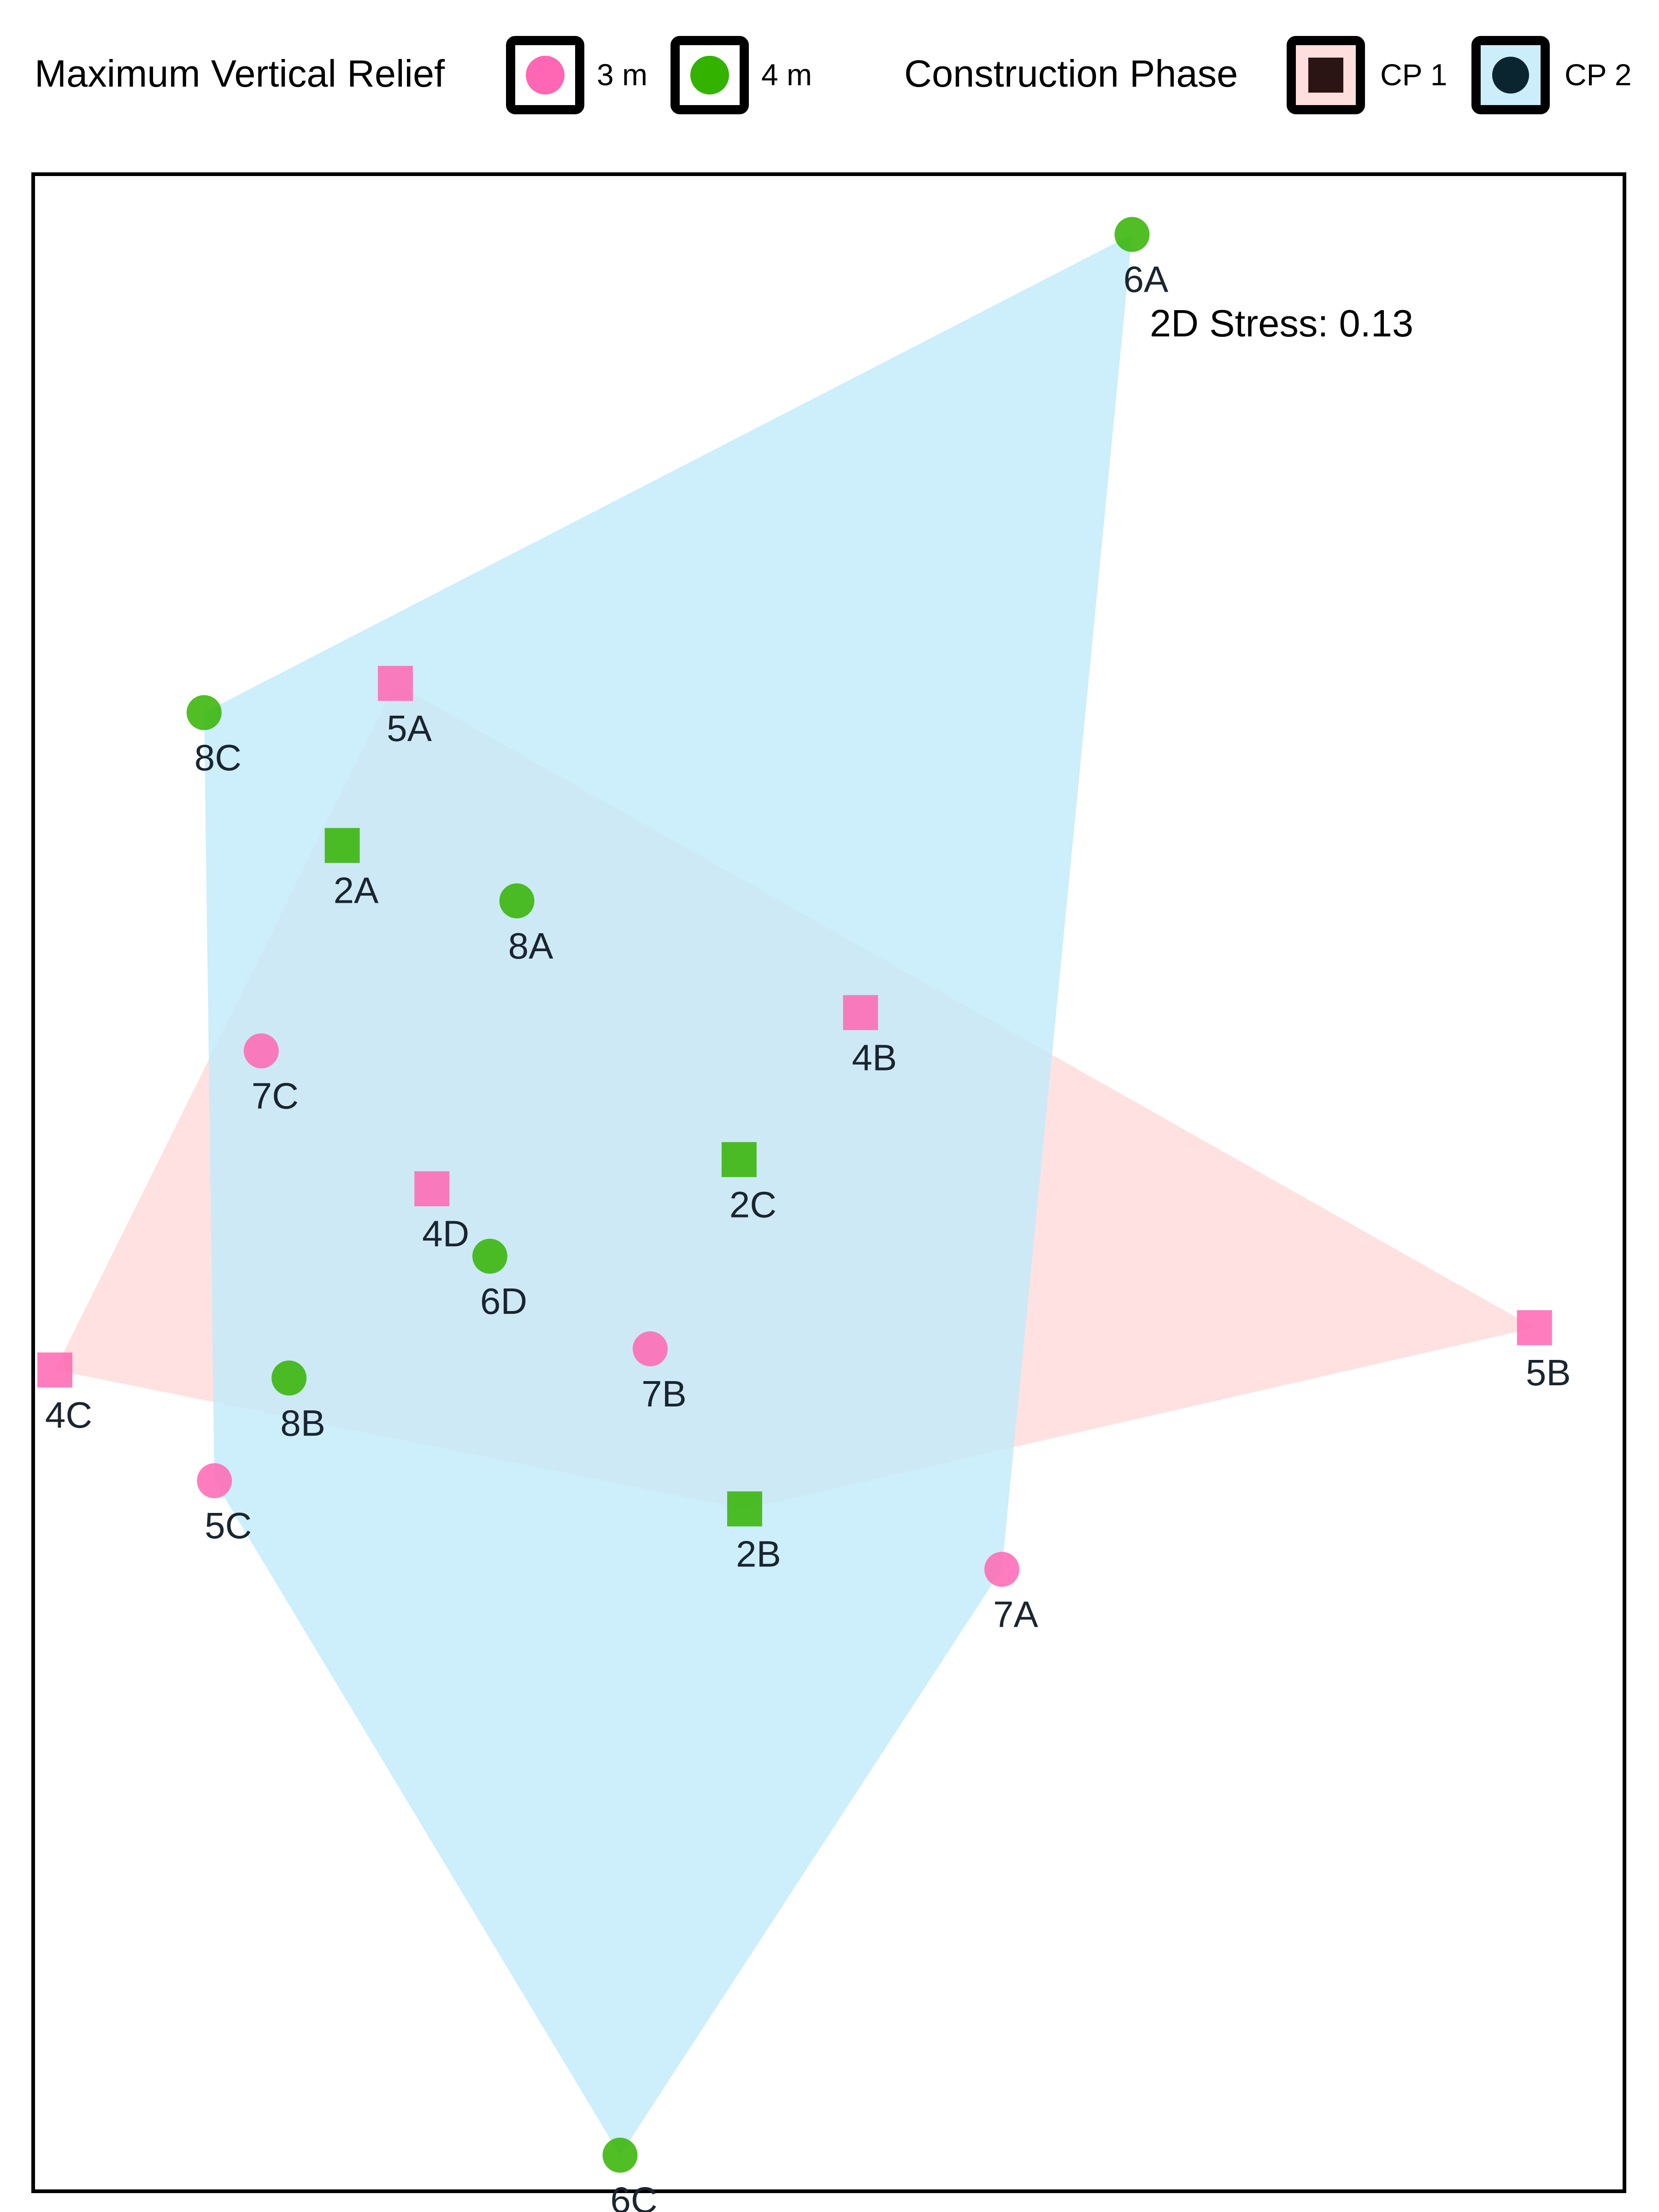  Describe the element at coordinates (214, 1481) in the screenshot. I see `point-5c` at that location.